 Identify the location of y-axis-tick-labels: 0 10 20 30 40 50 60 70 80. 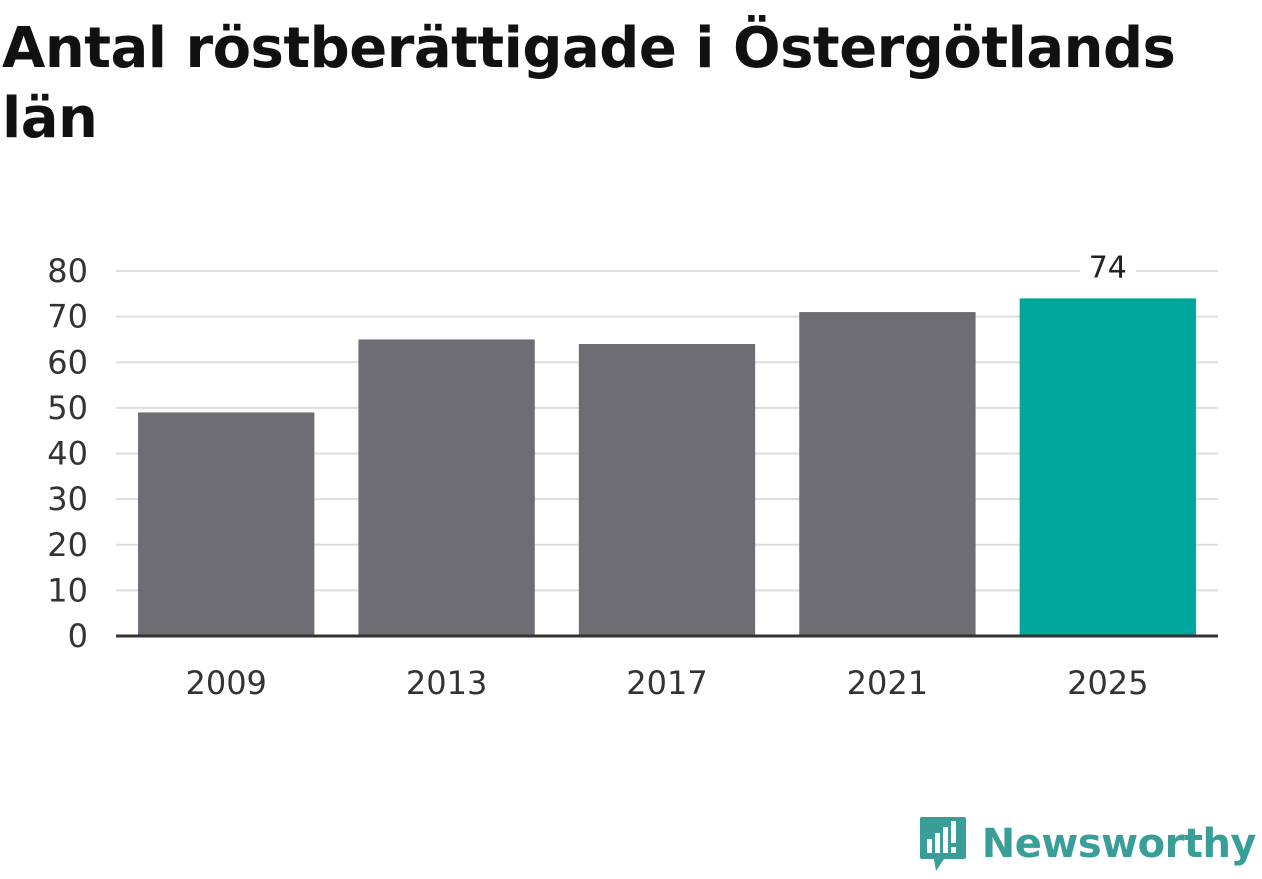
(67, 453).